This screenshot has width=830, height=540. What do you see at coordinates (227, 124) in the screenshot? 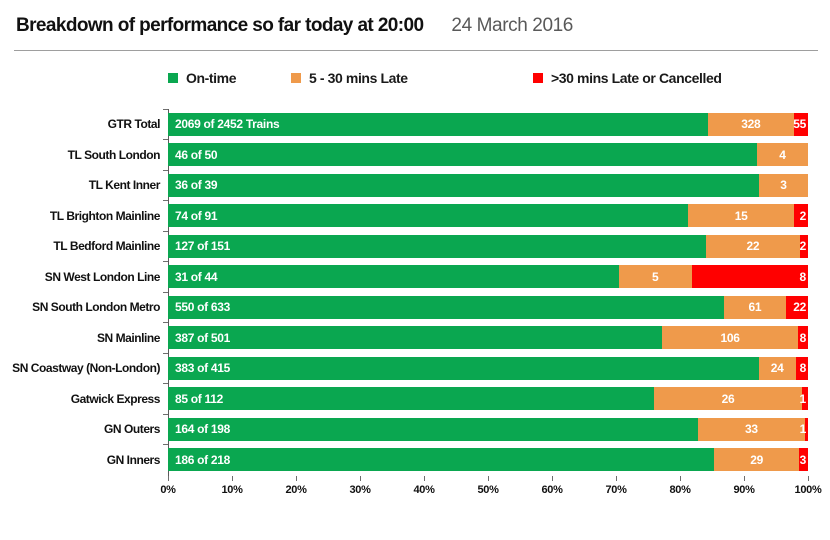
I see `segment-value: 2069 of 2452 Trains` at bounding box center [227, 124].